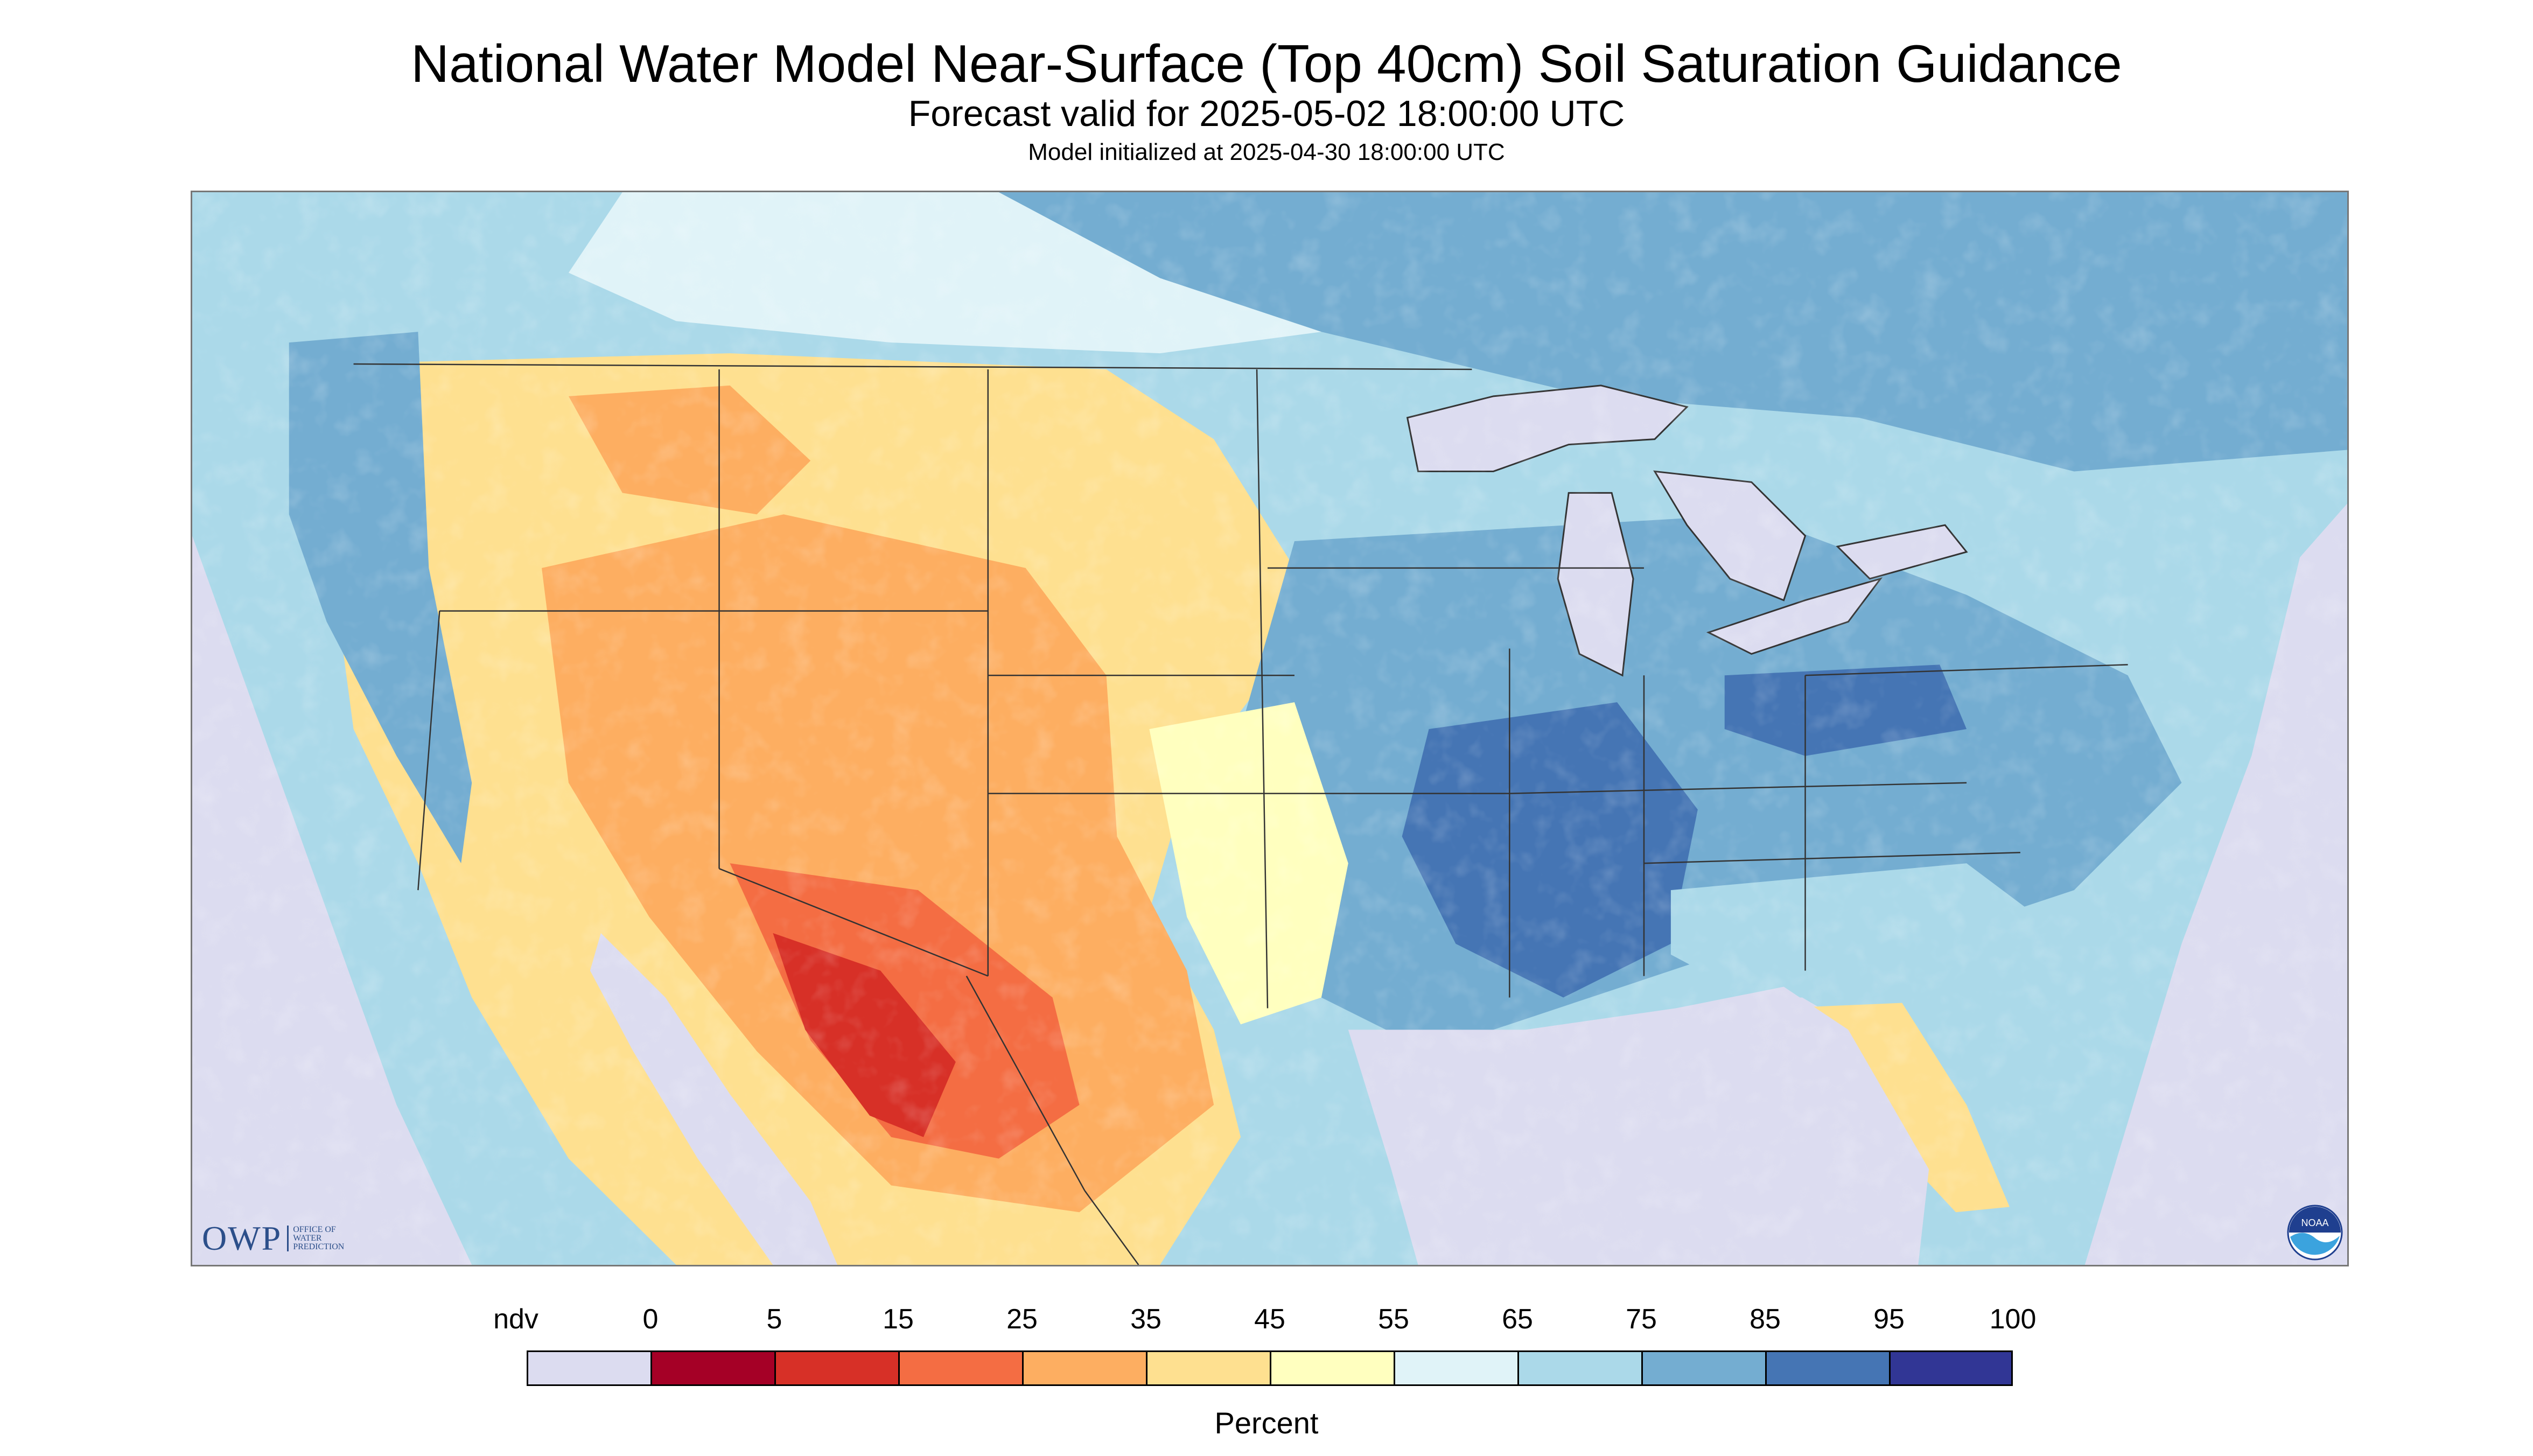  I want to click on owp-logo-line: PREDICTION, so click(319, 1246).